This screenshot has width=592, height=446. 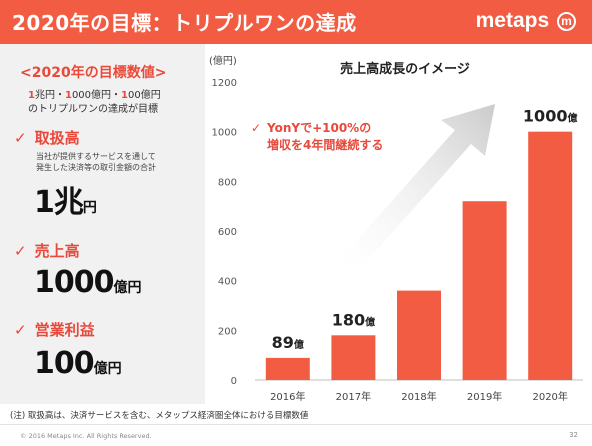 I want to click on y-axis-label: (億円), so click(x=223, y=60).